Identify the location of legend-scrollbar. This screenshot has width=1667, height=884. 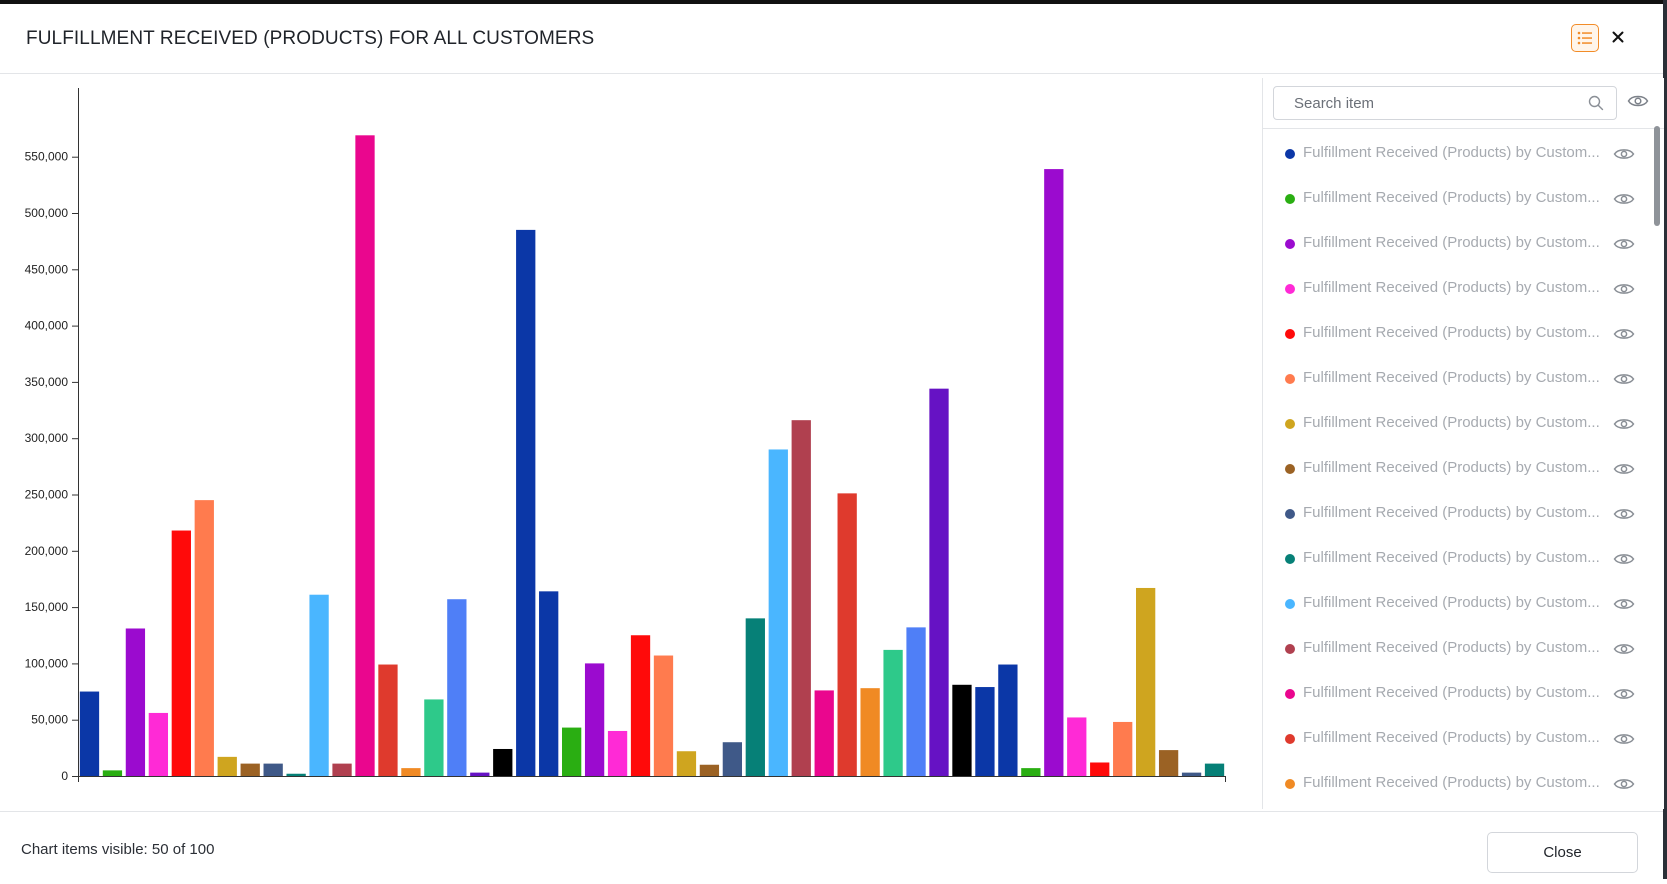
(1657, 176).